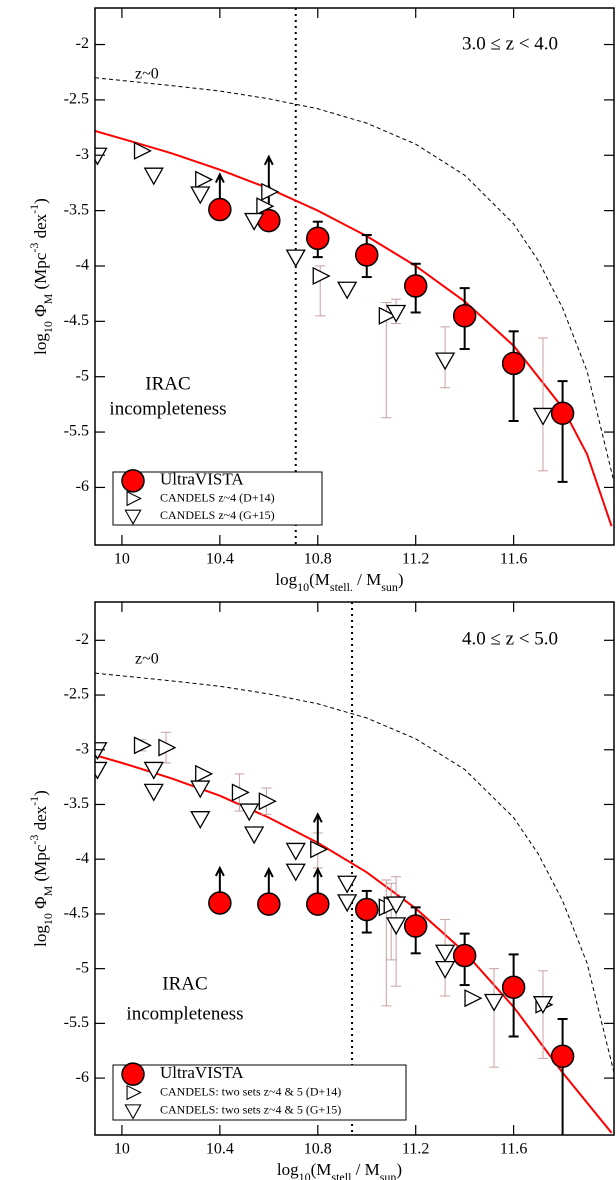  Describe the element at coordinates (341, 587) in the screenshot. I see `label-part: stell.` at that location.